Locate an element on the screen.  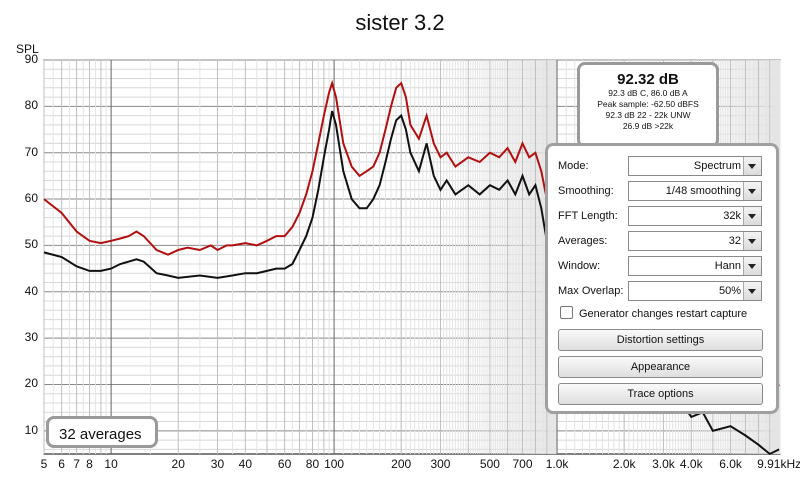
x-tick-label: 2.0k is located at coordinates (624, 464).